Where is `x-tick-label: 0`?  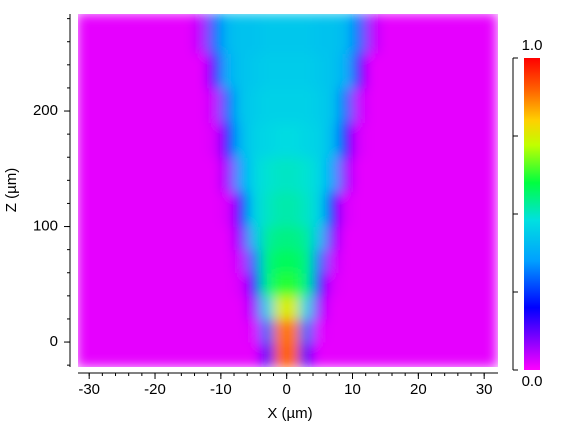 x-tick-label: 0 is located at coordinates (287, 389).